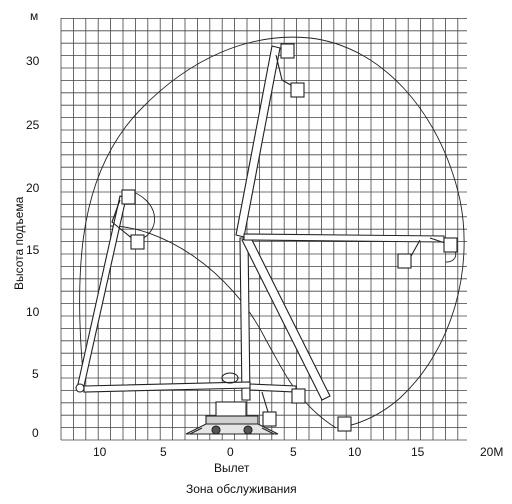 The image size is (512, 504). I want to click on y-tick-30: 30, so click(33, 61).